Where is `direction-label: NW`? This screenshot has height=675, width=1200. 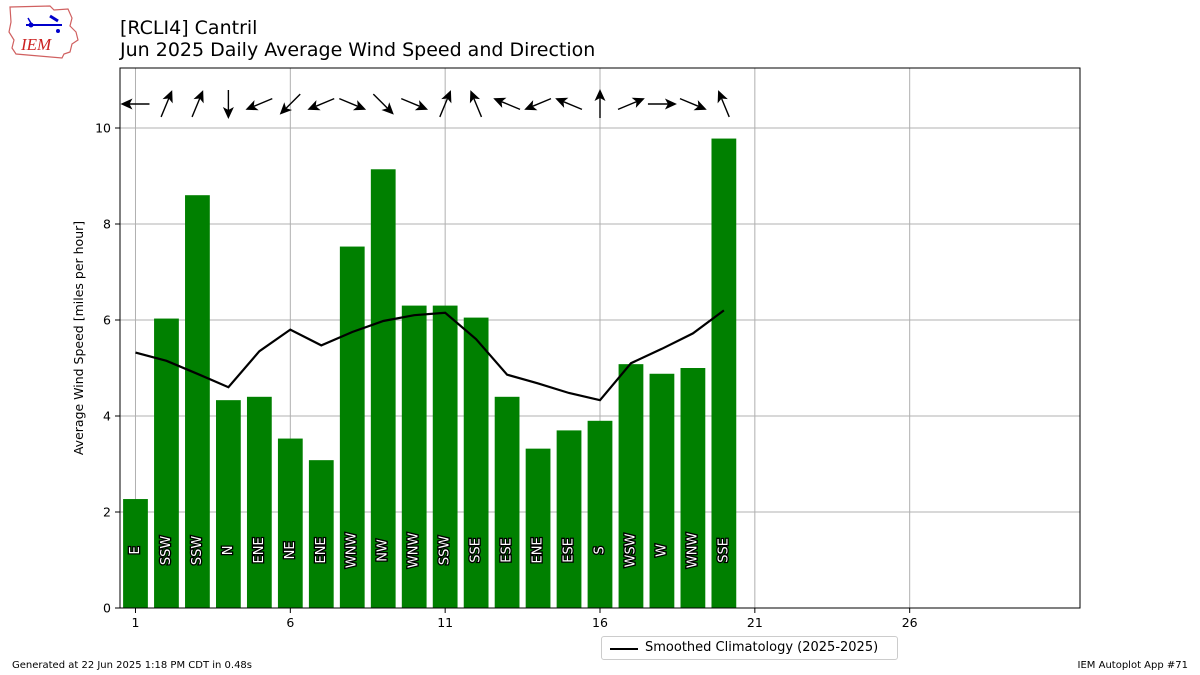
direction-label: NW is located at coordinates (383, 550).